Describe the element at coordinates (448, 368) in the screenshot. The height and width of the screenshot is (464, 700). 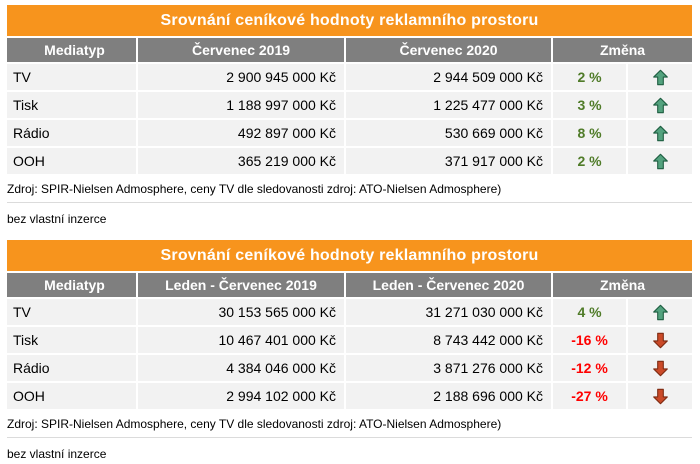
I see `value-2020: 3 871 276 000 Kč` at that location.